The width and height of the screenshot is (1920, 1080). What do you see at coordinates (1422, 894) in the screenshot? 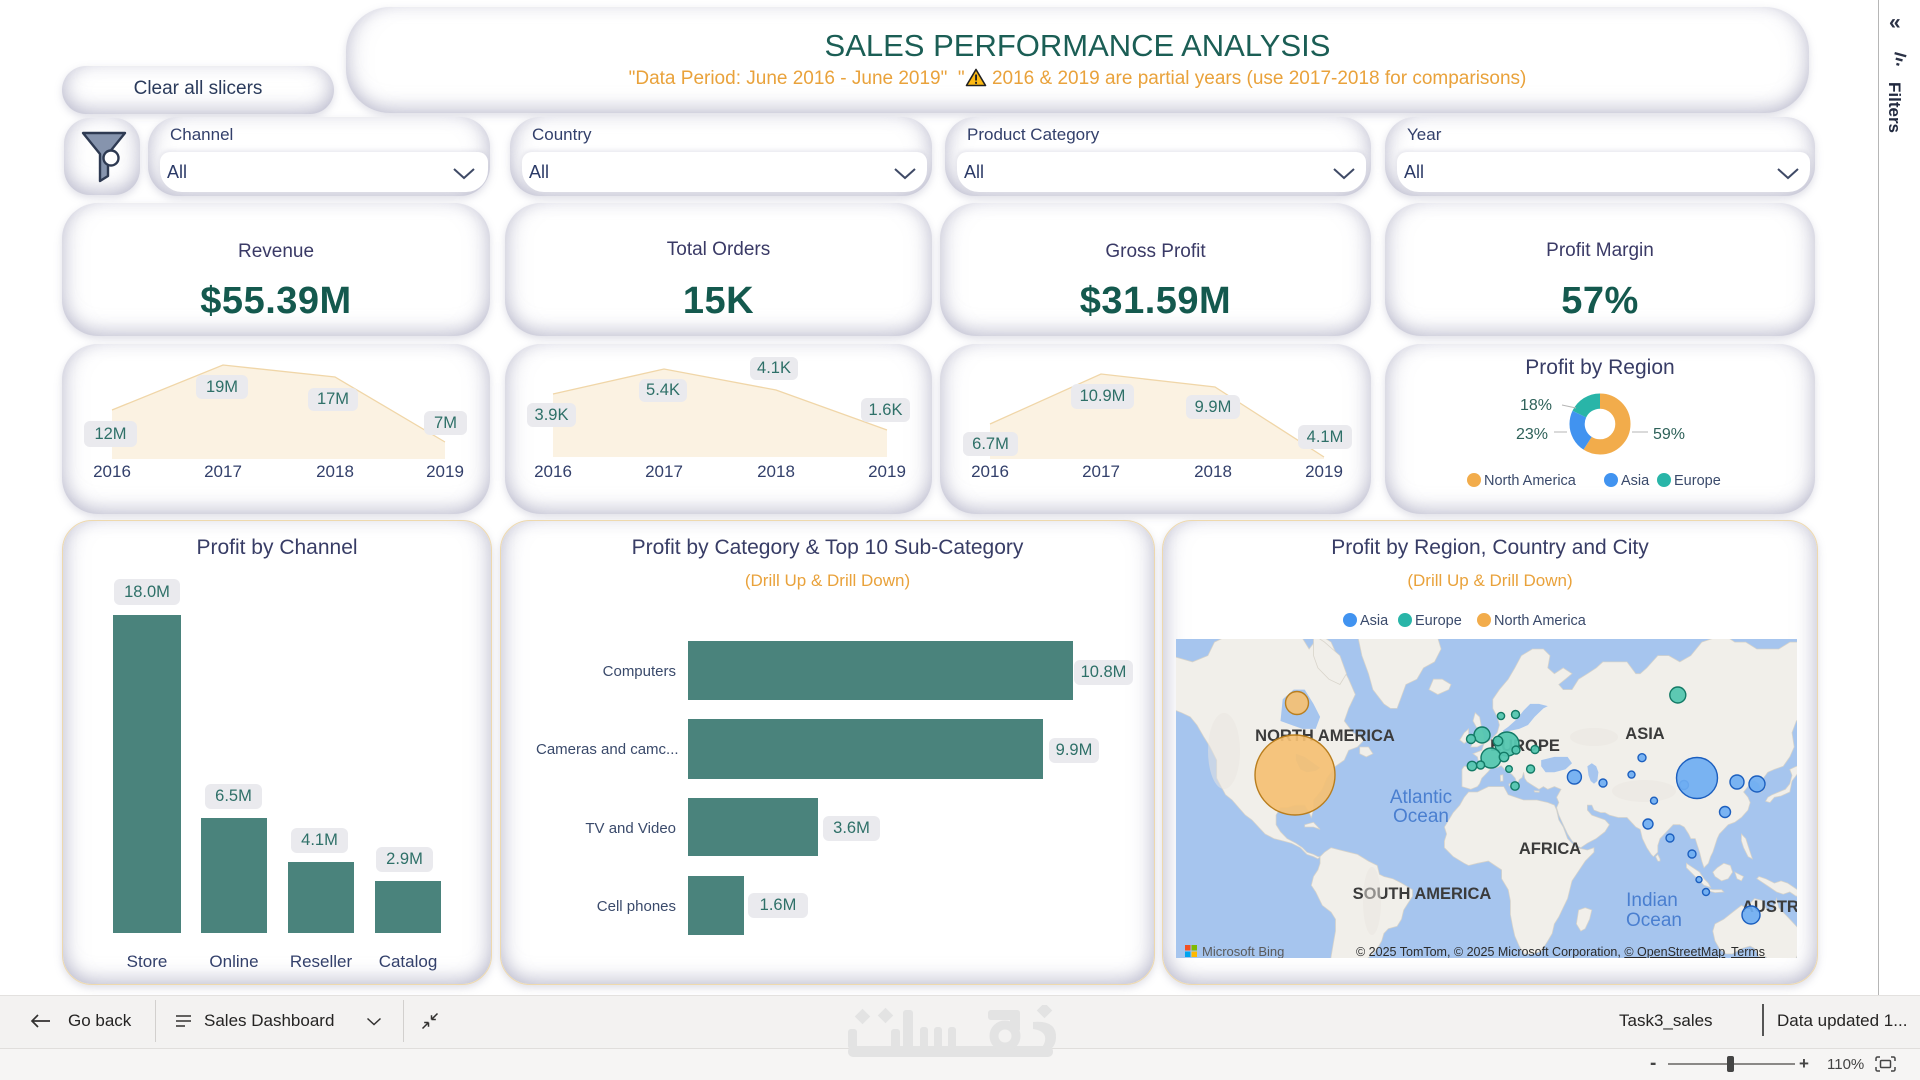
I see `svg-text: SOUTH AMERICA` at bounding box center [1422, 894].